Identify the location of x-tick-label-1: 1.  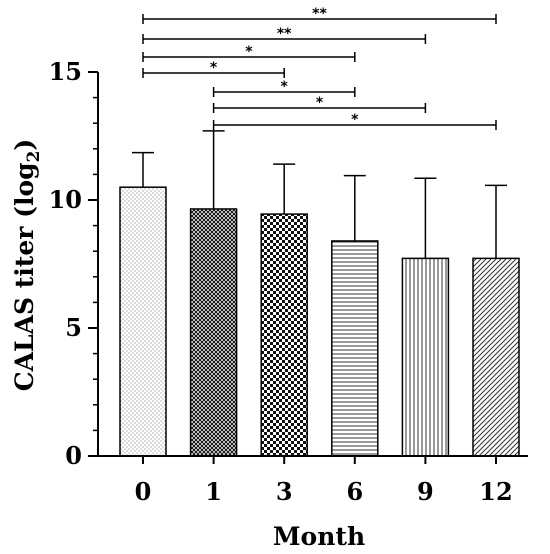
(213, 491).